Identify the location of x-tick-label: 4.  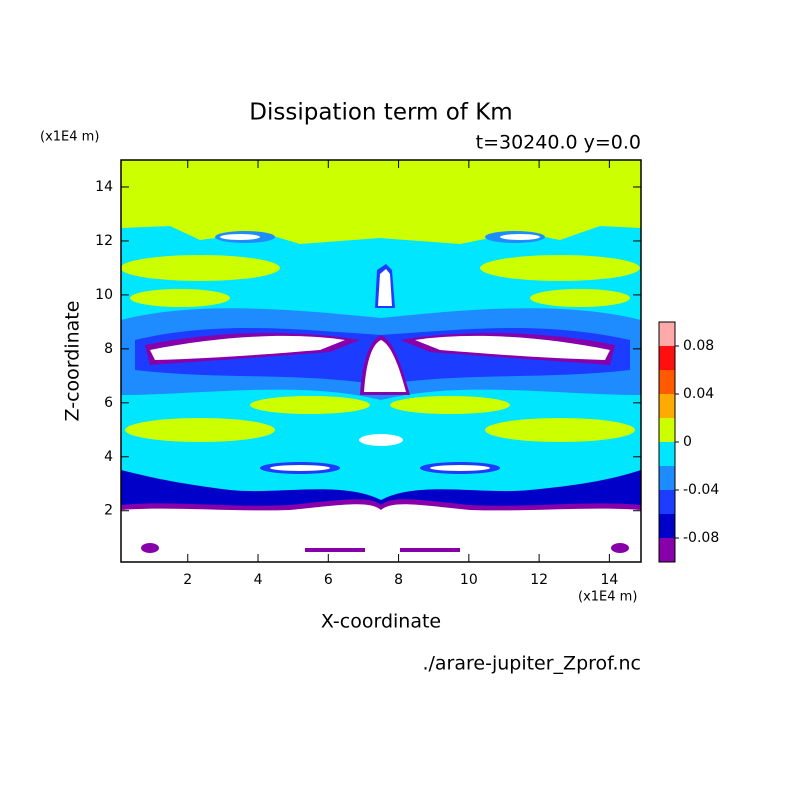
(258, 580).